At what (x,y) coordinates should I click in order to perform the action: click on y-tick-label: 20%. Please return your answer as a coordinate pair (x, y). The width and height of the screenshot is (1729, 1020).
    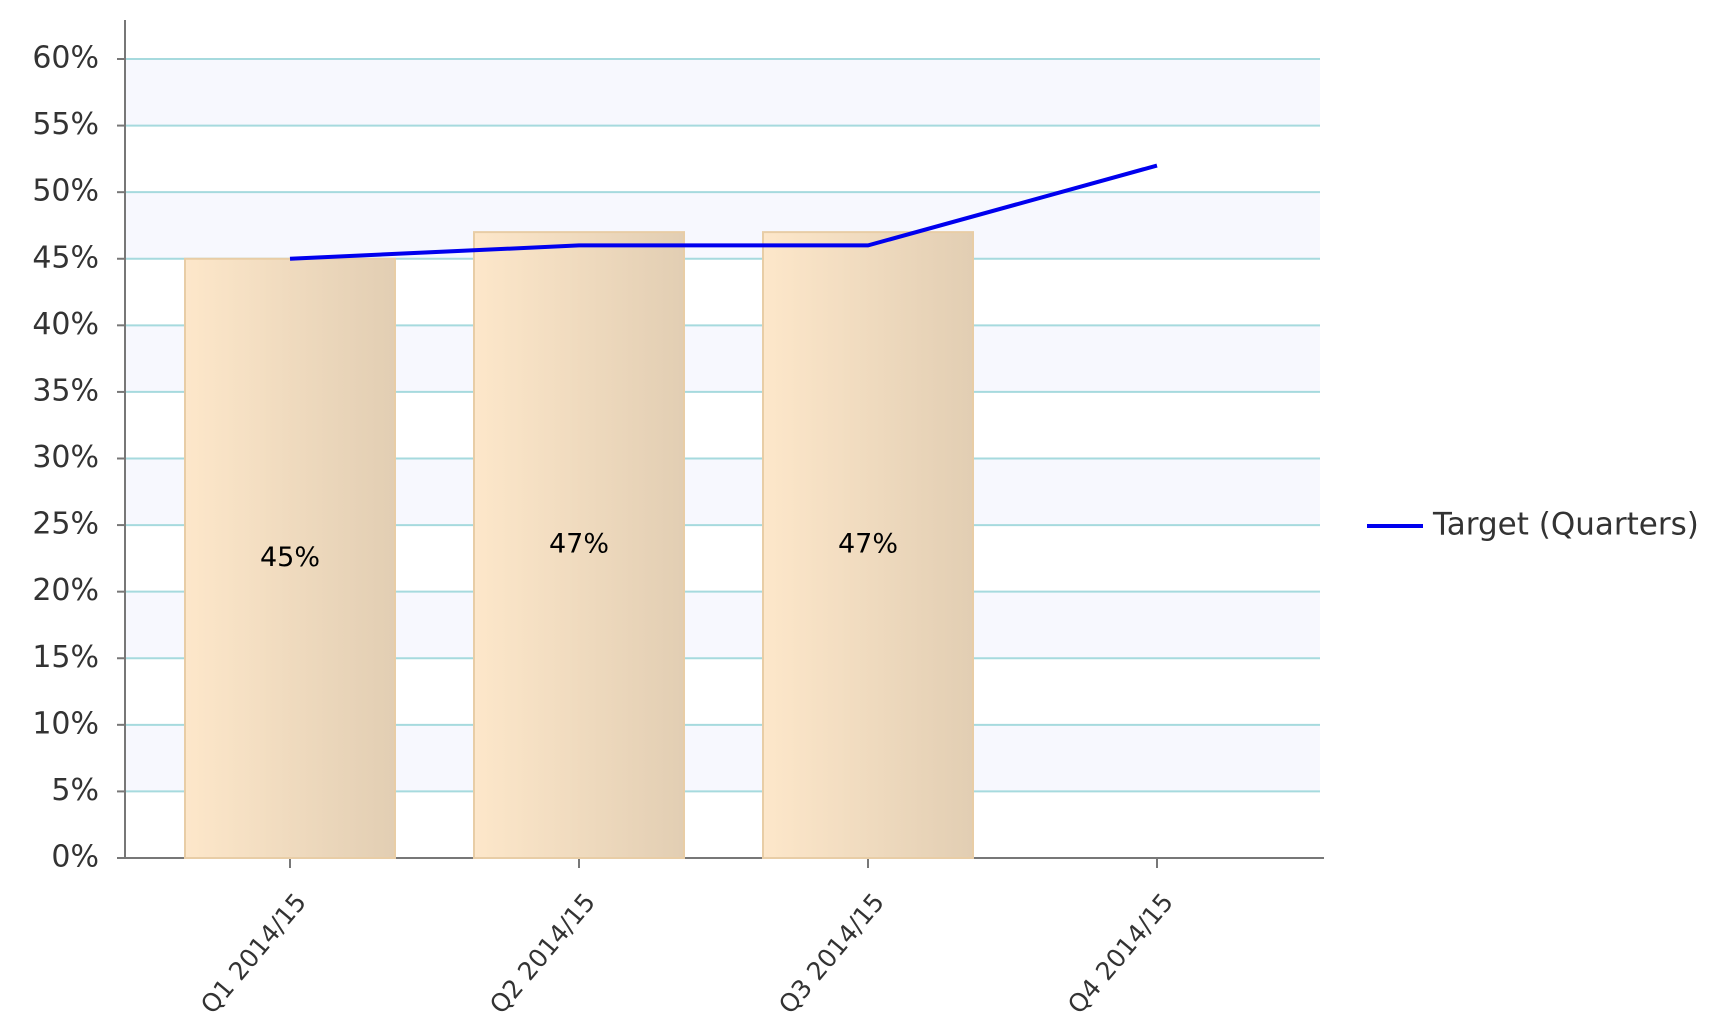
    Looking at the image, I should click on (65, 590).